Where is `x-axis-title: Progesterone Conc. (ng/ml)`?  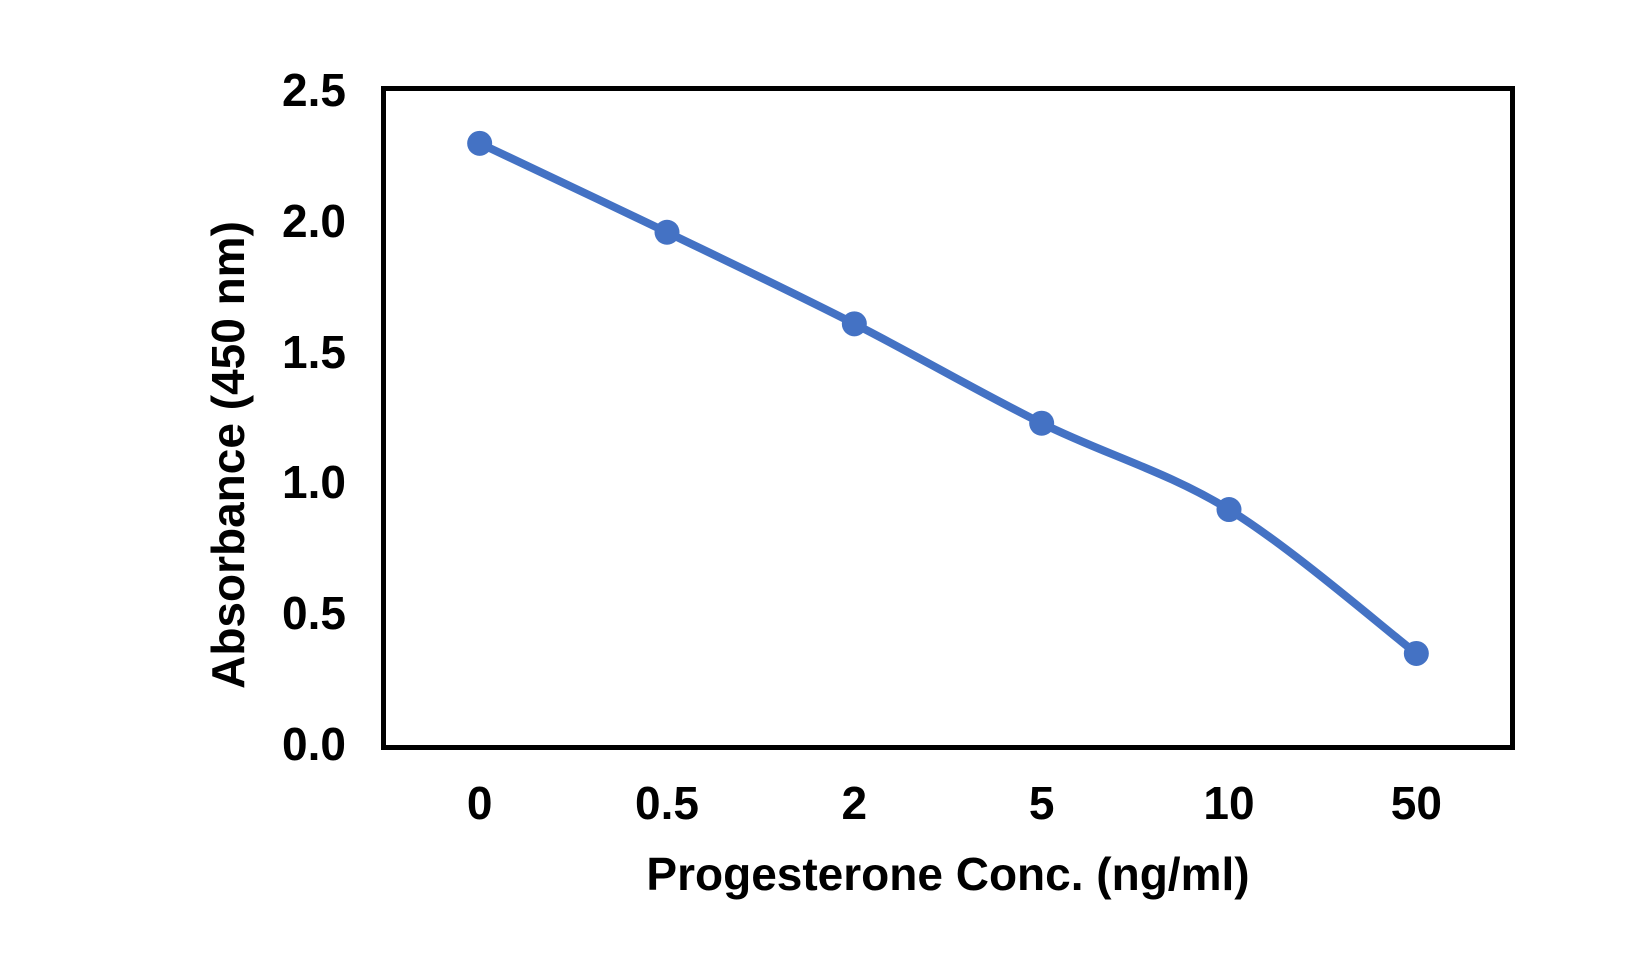 x-axis-title: Progesterone Conc. (ng/ml) is located at coordinates (948, 874).